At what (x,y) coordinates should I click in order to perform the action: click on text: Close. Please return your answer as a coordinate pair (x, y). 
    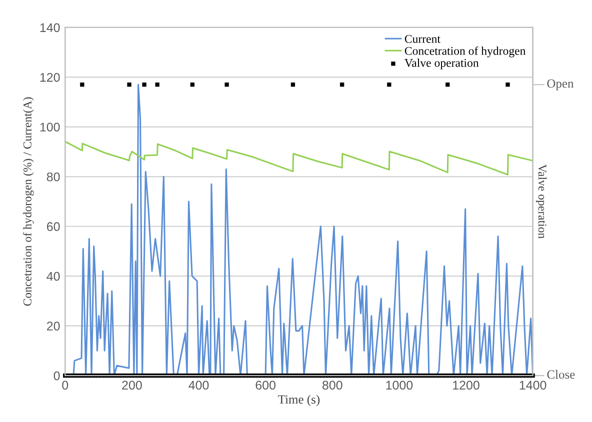
    Looking at the image, I should click on (561, 374).